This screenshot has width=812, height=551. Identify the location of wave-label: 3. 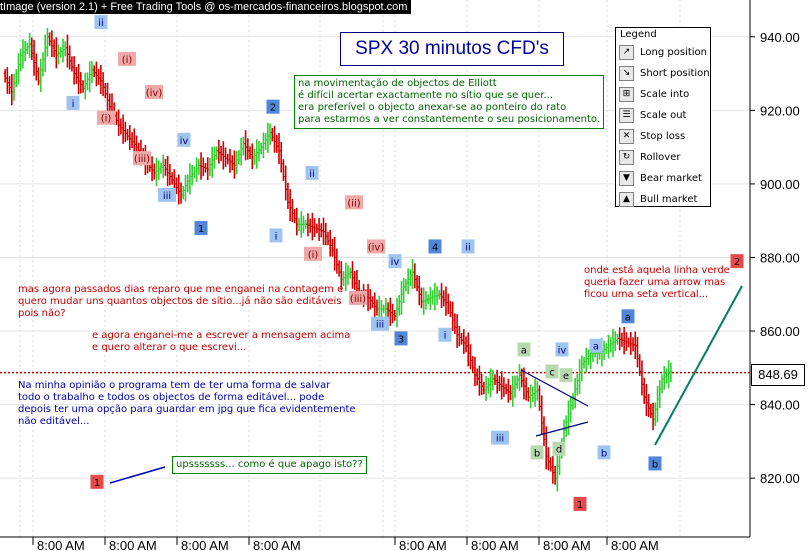
(401, 338).